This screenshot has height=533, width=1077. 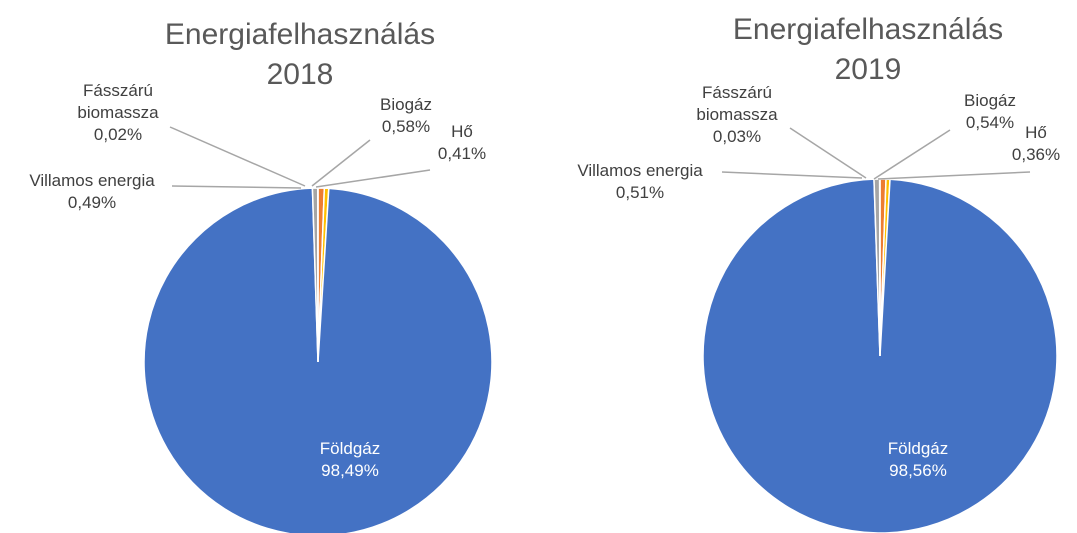 I want to click on chart-title: Energiafelhasználás 2018, so click(x=300, y=54).